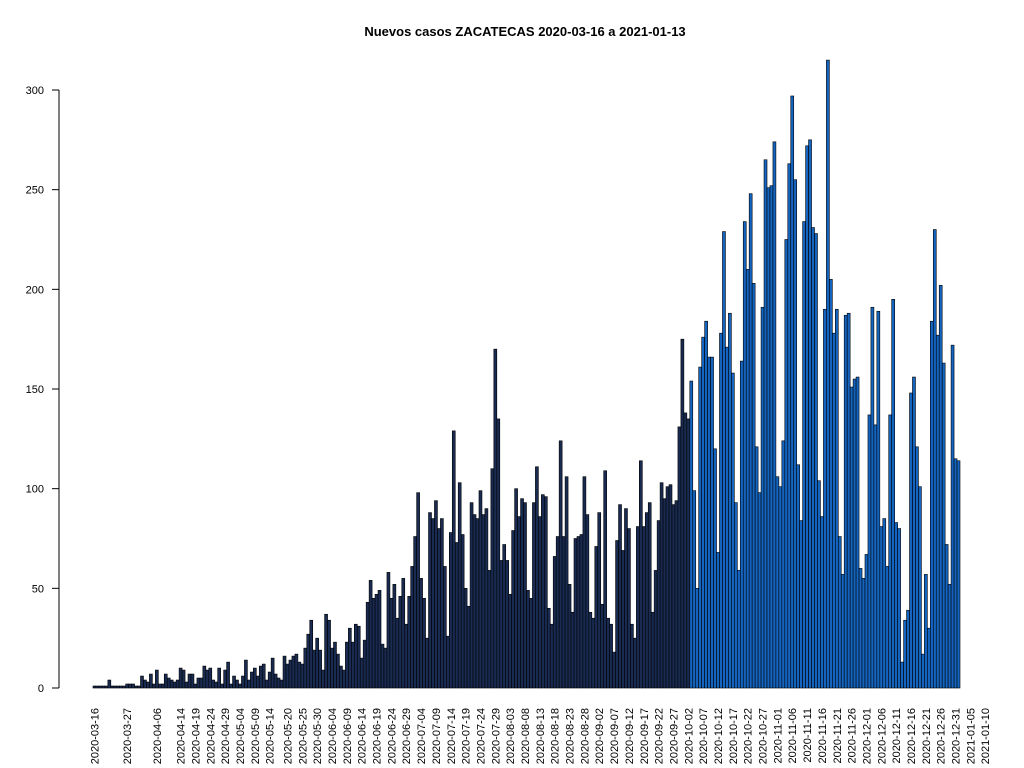  I want to click on x-tick-label: 2020-07-19, so click(467, 736).